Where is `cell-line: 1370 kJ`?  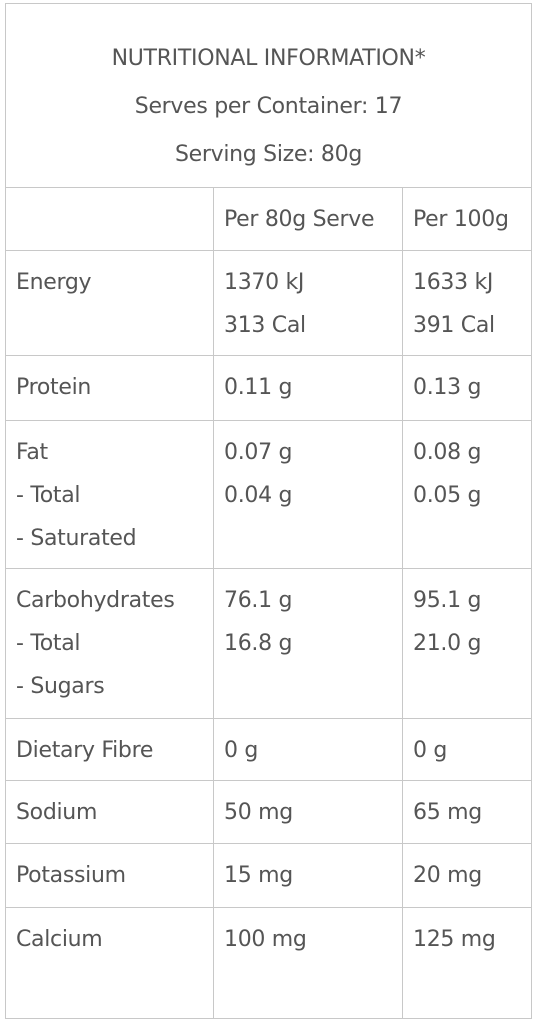
cell-line: 1370 kJ is located at coordinates (264, 282).